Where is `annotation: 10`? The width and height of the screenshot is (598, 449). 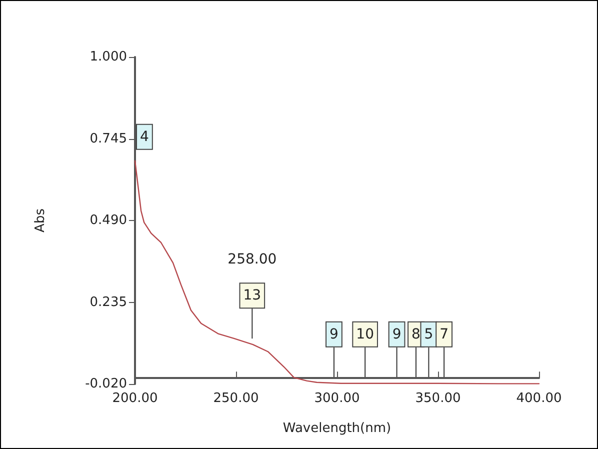 annotation: 10 is located at coordinates (365, 334).